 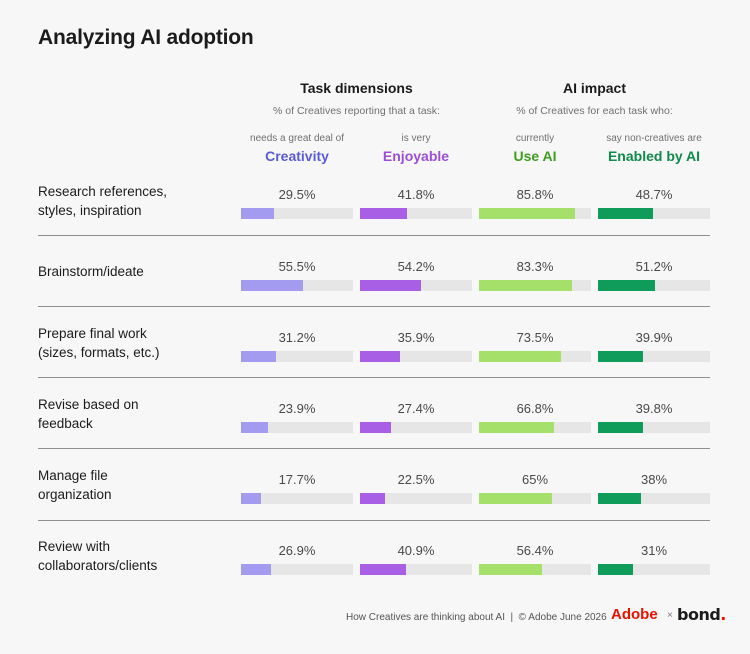 What do you see at coordinates (98, 556) in the screenshot?
I see `row-label: Review with collaborators/clients` at bounding box center [98, 556].